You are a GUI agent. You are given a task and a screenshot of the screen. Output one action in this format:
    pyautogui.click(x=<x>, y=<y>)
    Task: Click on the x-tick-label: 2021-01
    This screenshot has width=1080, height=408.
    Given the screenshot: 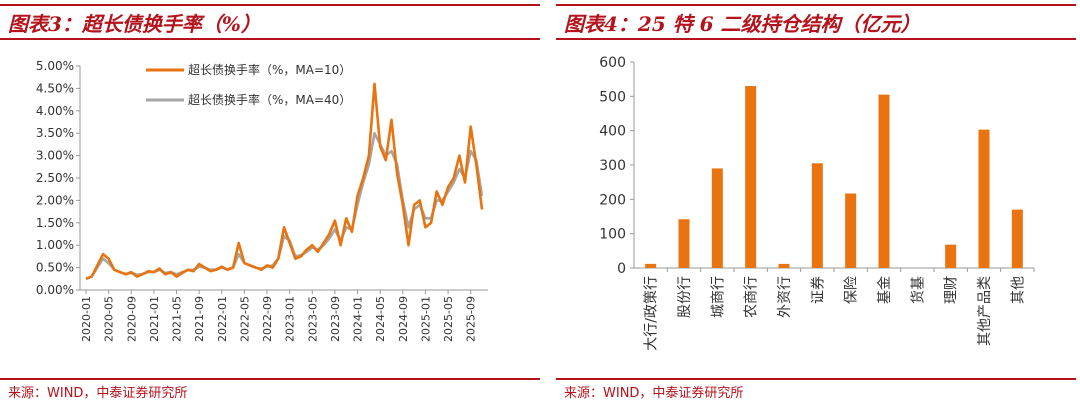 What is the action you would take?
    pyautogui.click(x=154, y=319)
    